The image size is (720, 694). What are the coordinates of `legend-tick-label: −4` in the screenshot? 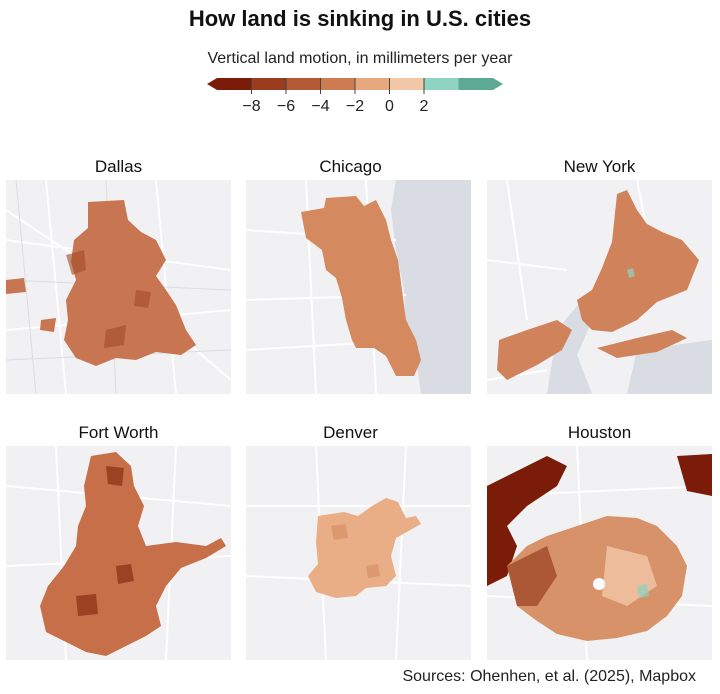 It's located at (320, 106).